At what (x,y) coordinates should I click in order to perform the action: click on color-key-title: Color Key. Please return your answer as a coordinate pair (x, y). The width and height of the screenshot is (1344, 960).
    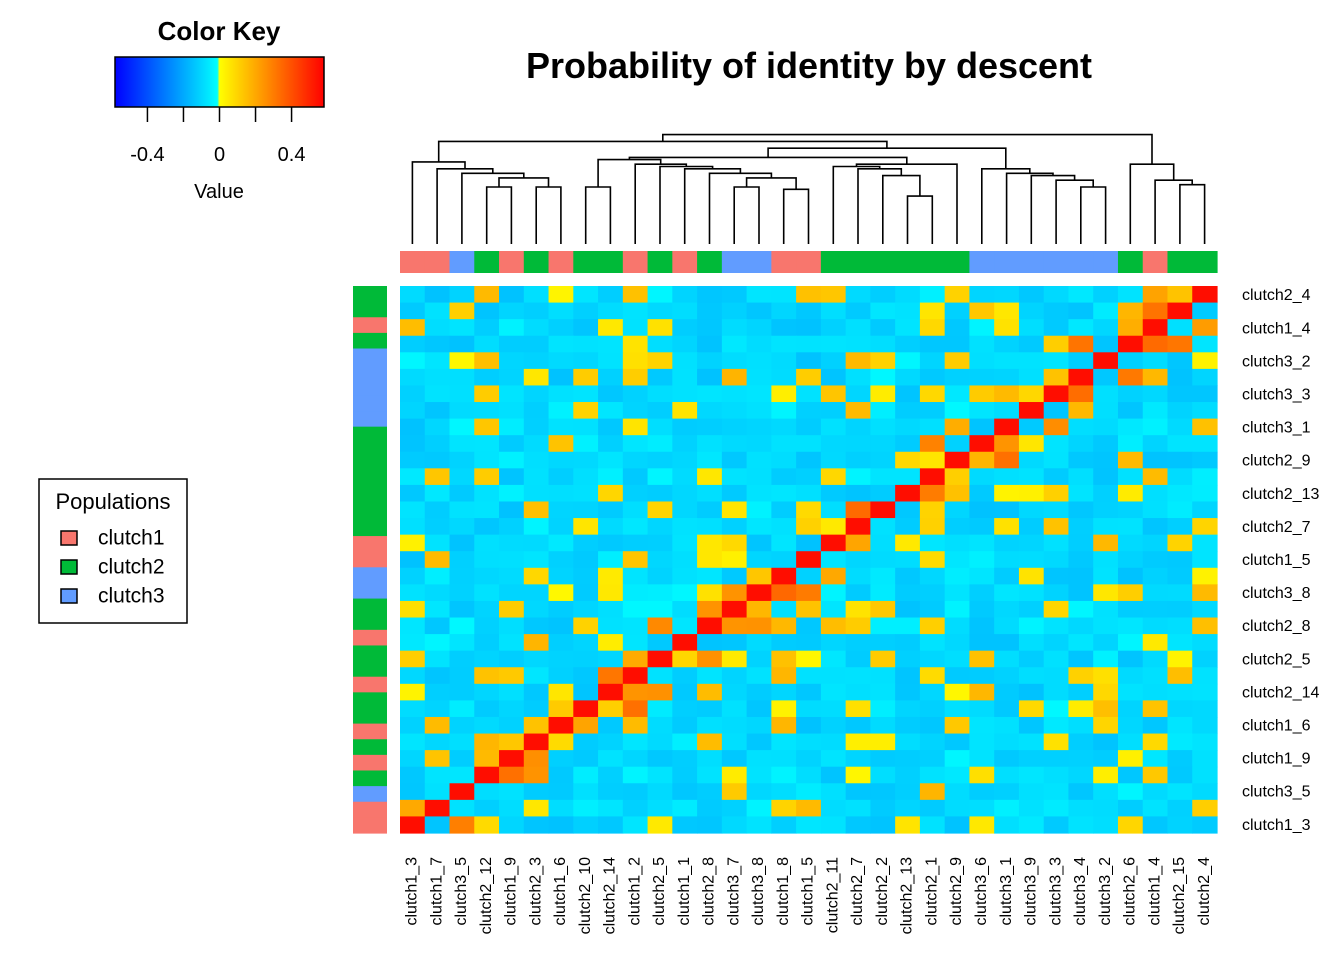
    Looking at the image, I should click on (219, 31).